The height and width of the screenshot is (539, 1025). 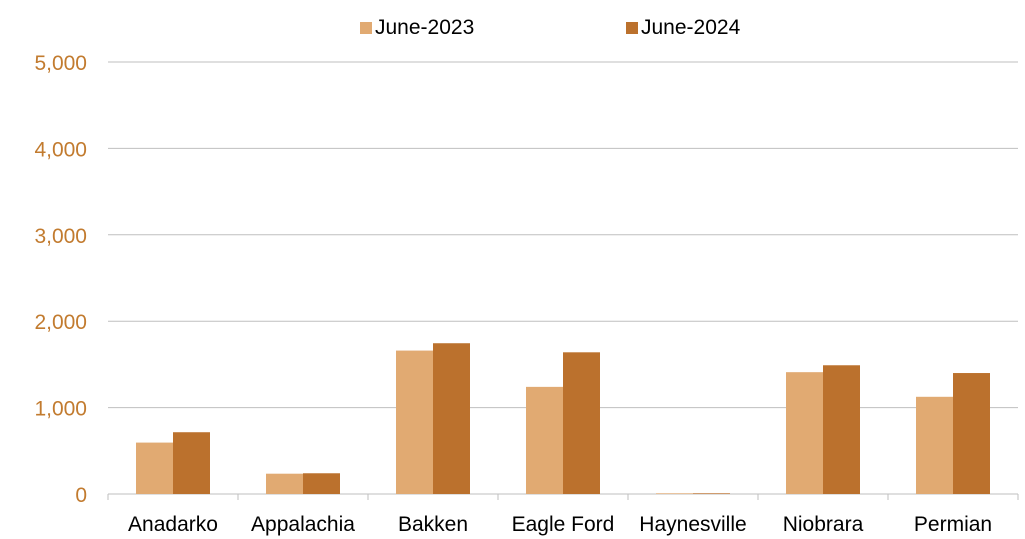 What do you see at coordinates (433, 524) in the screenshot?
I see `x-tick-label: Bakken` at bounding box center [433, 524].